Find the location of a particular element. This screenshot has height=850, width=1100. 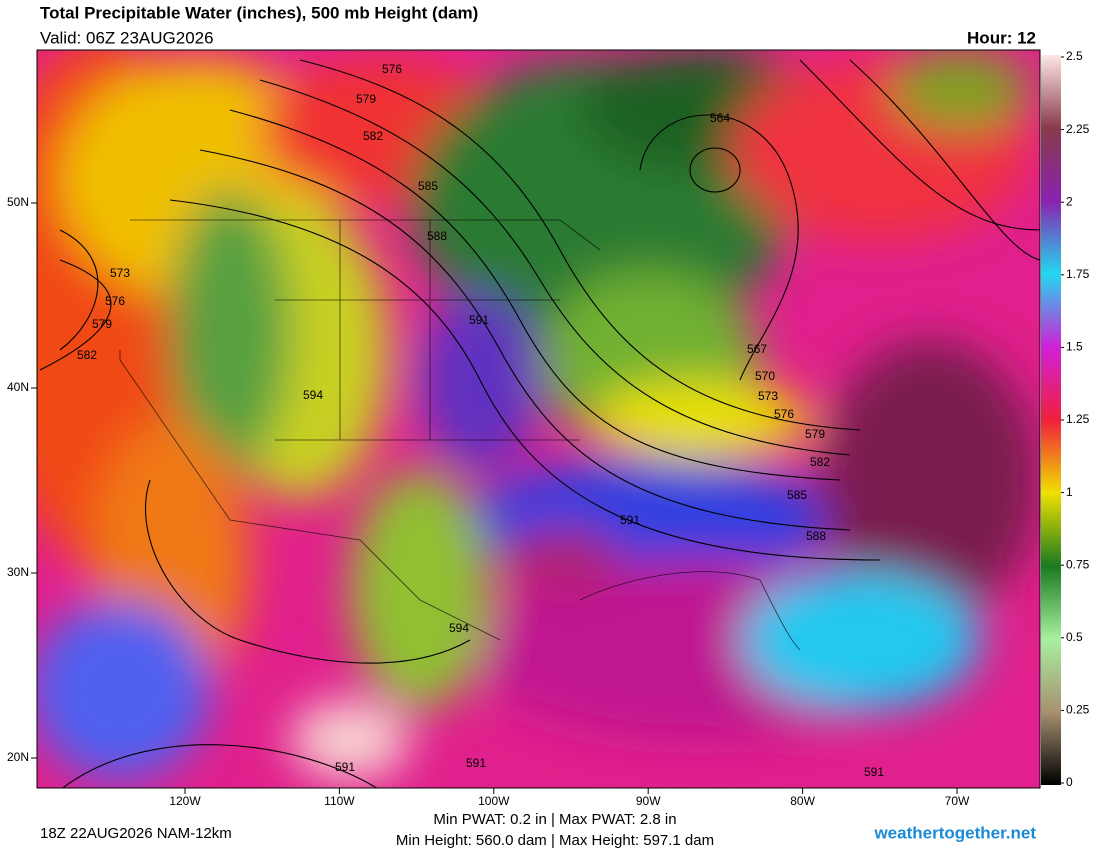

valid-time: Valid: 06Z 23AUG2026 is located at coordinates (127, 37).